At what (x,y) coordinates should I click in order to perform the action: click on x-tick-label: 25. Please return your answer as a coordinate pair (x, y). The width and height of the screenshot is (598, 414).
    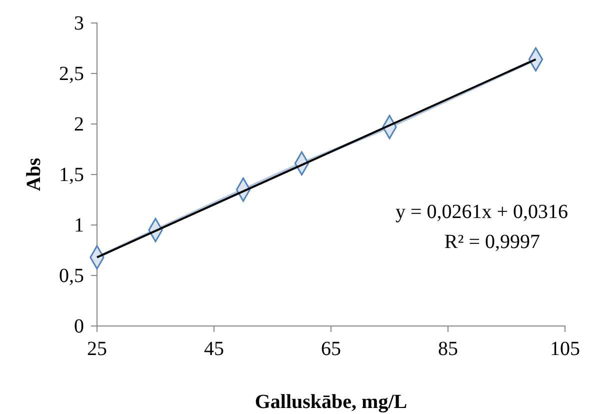
    Looking at the image, I should click on (97, 349).